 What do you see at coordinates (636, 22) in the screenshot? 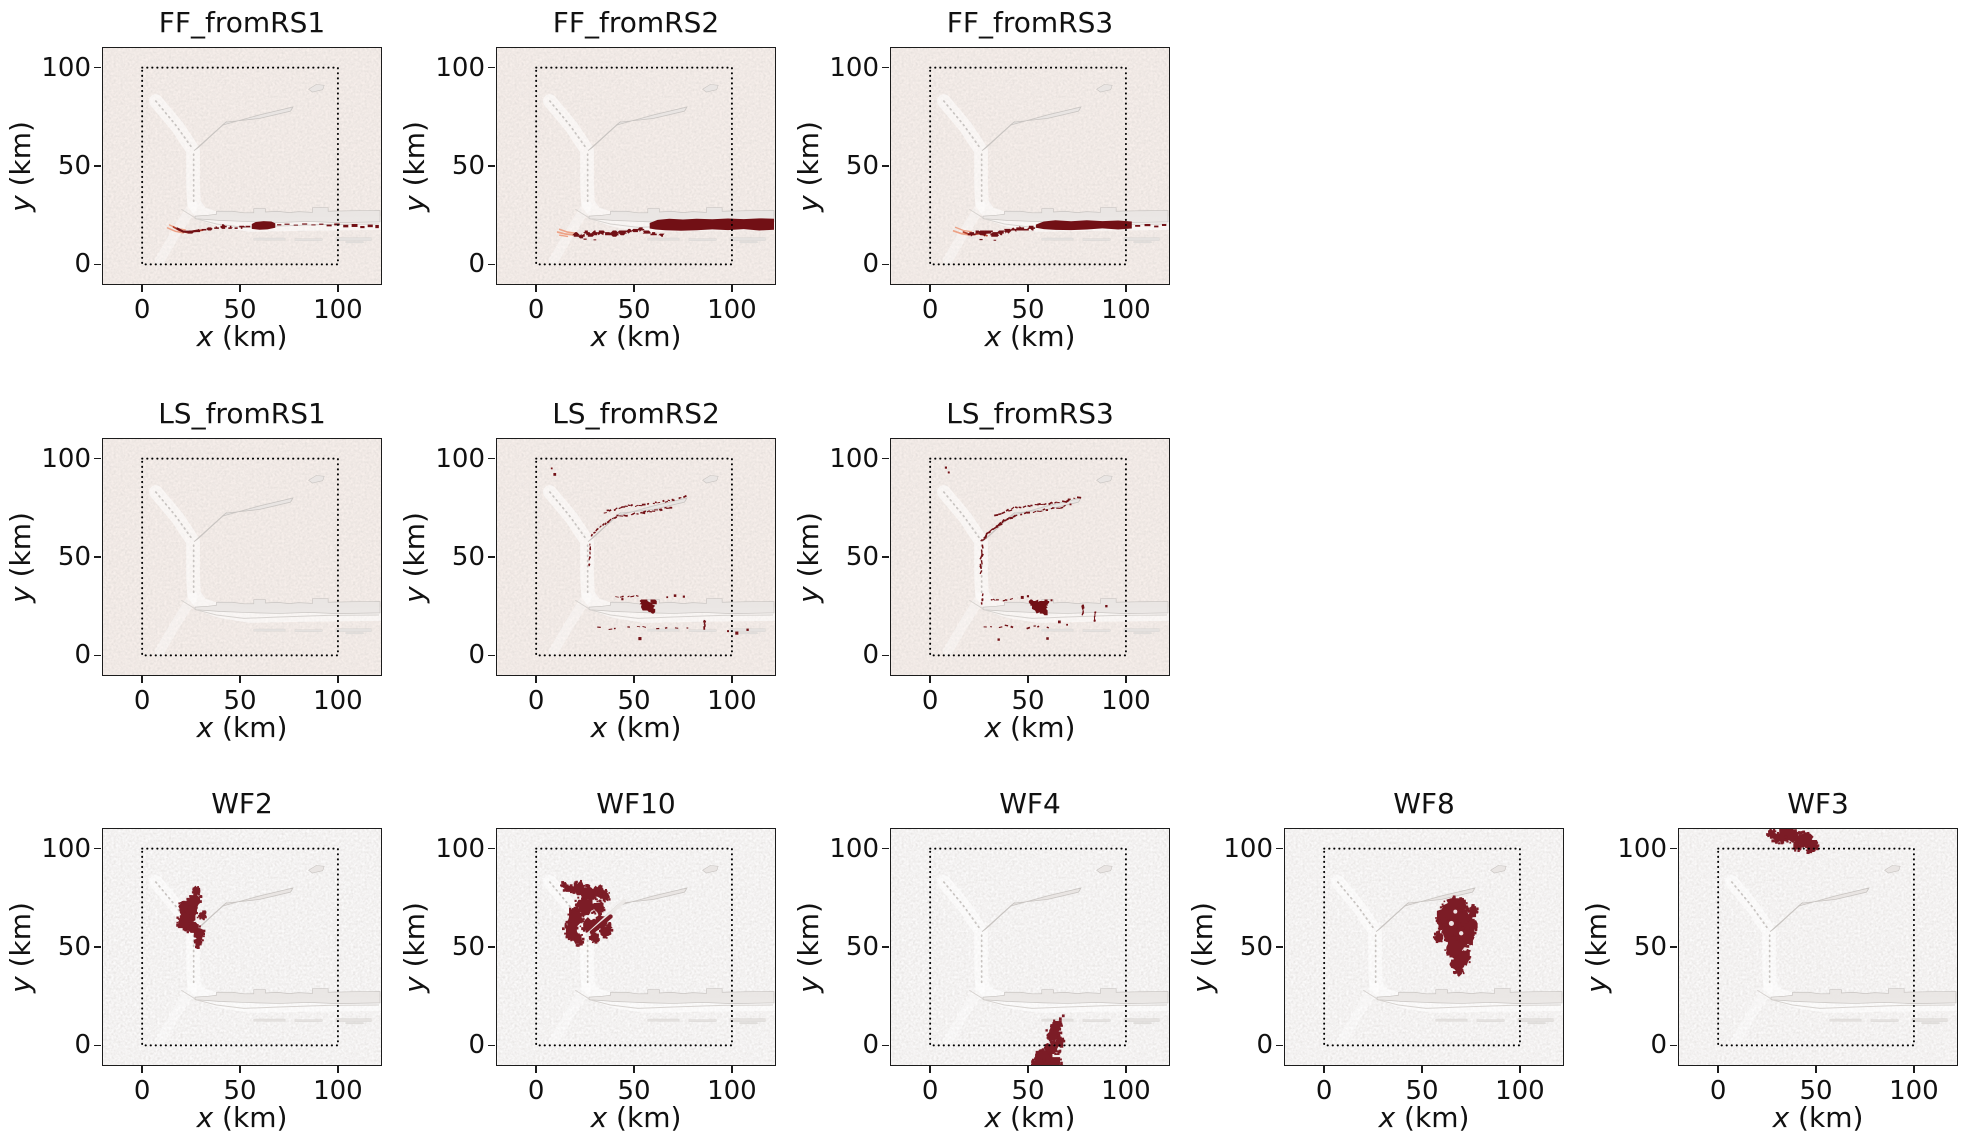
I see `subplot-title: FF_fromRS2` at bounding box center [636, 22].